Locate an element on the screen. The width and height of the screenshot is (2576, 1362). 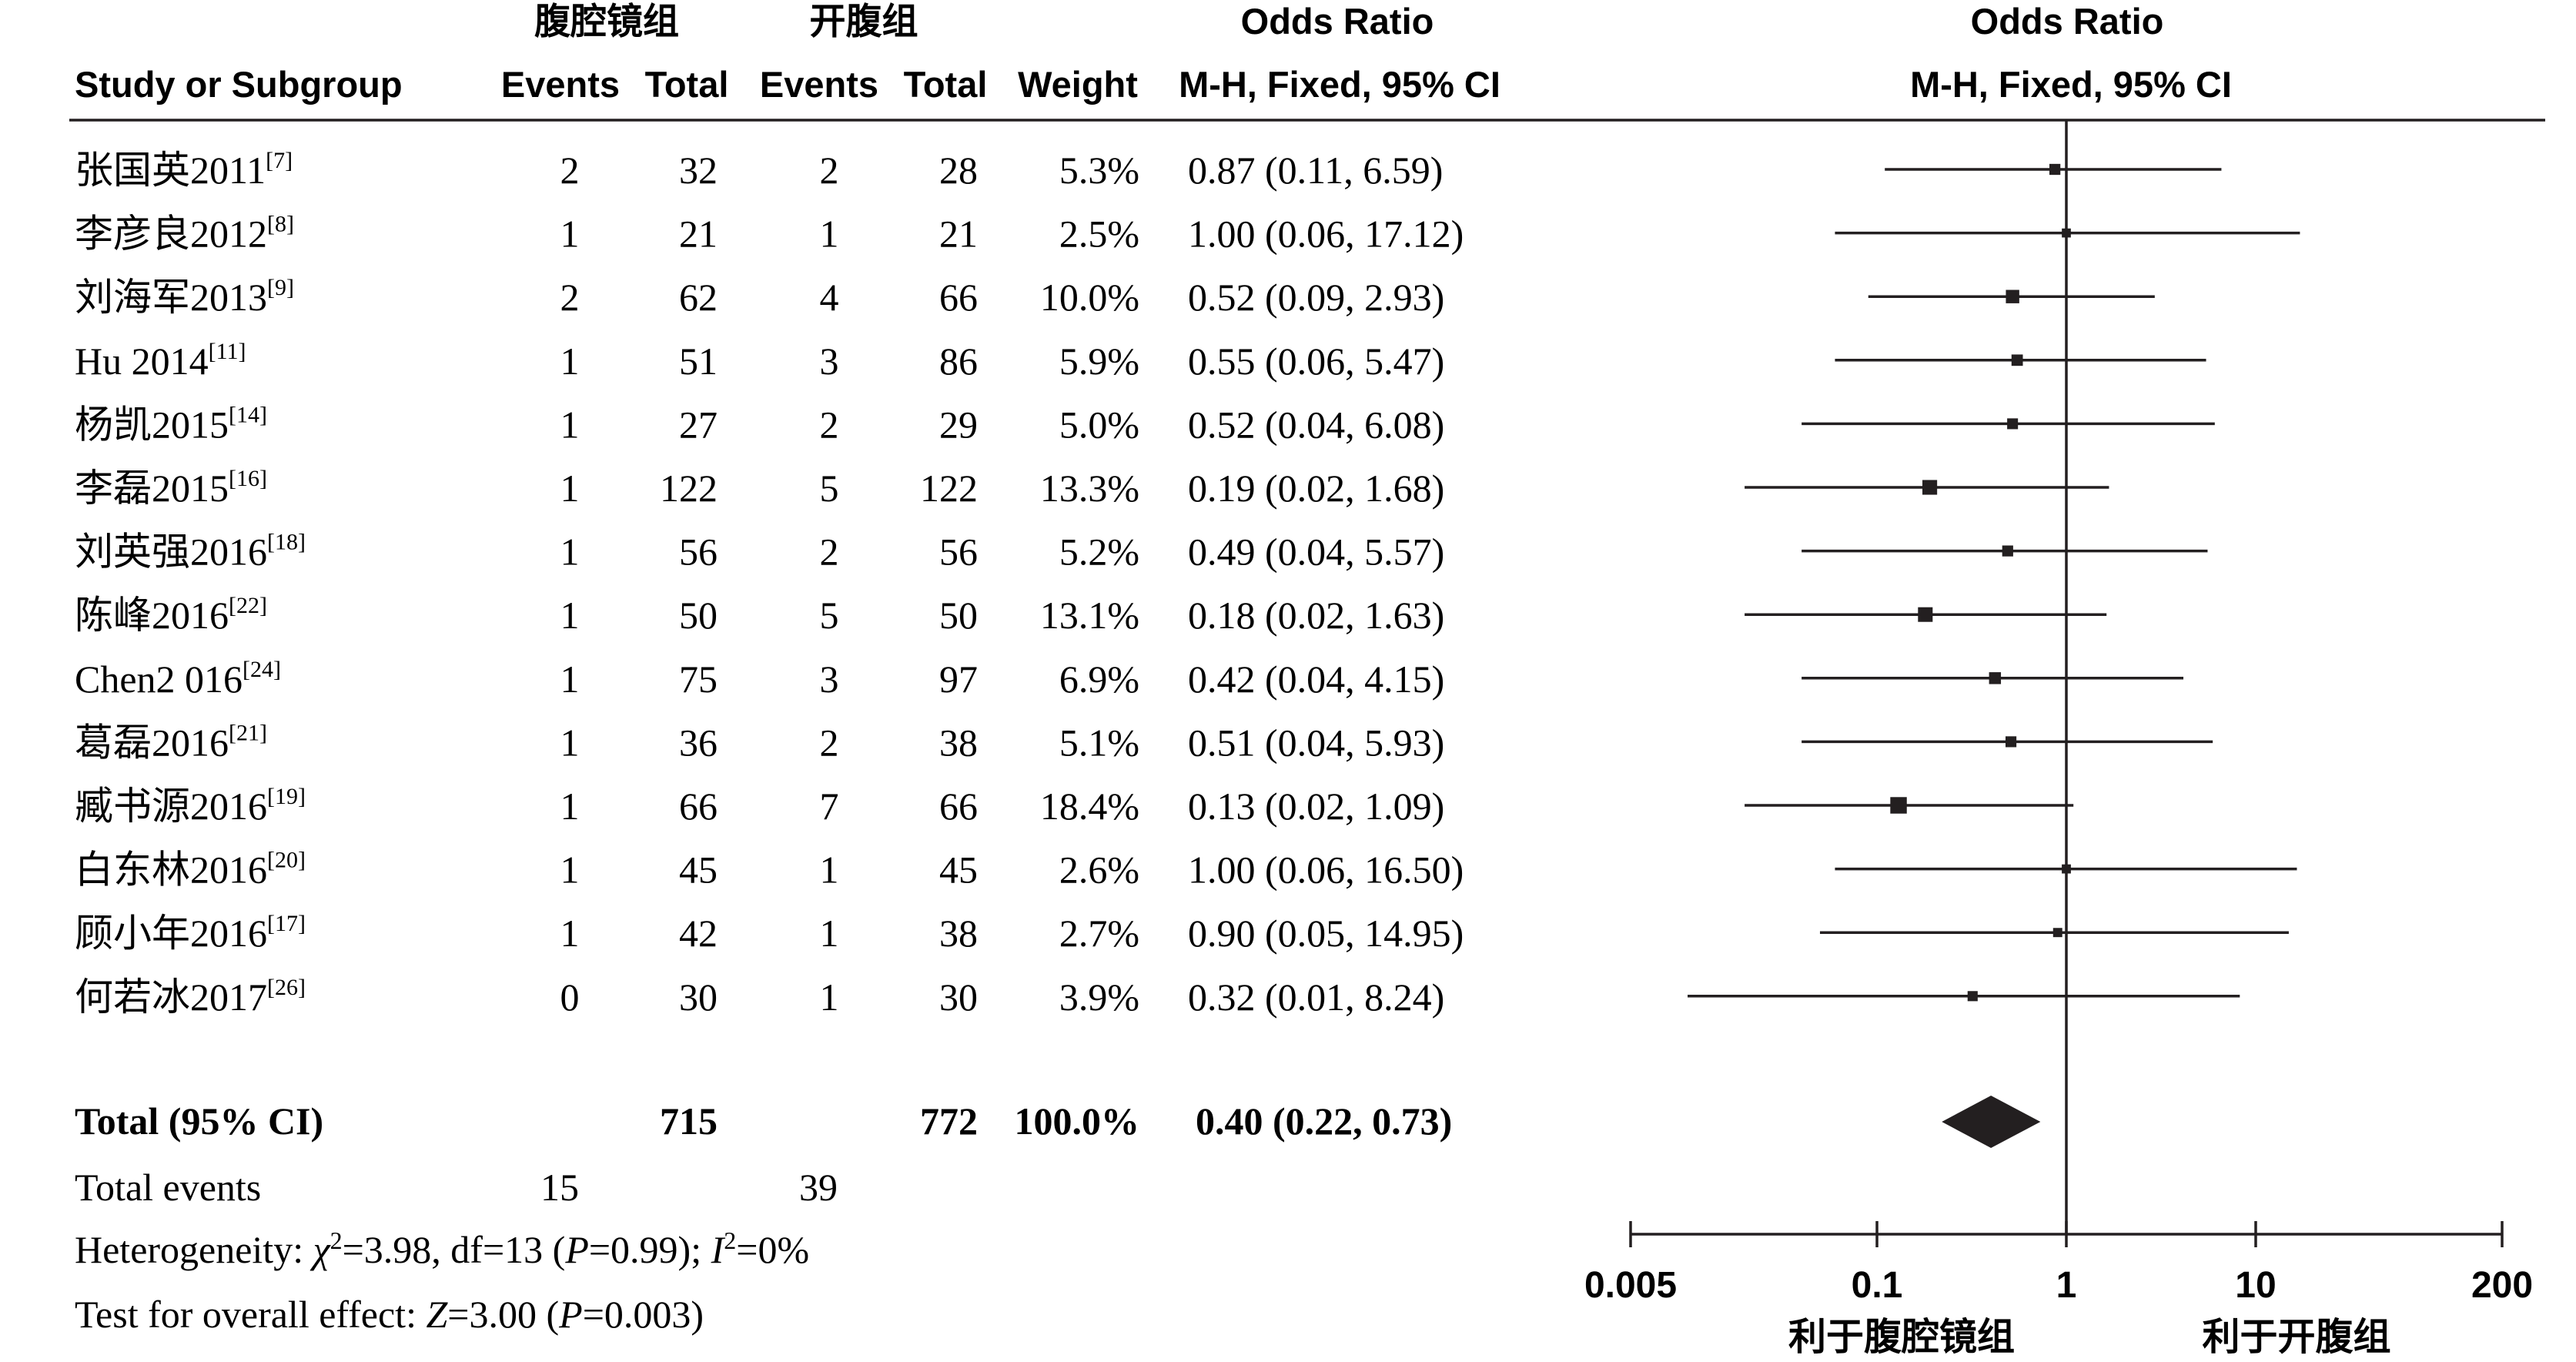
total1-cell: 62 is located at coordinates (698, 297).